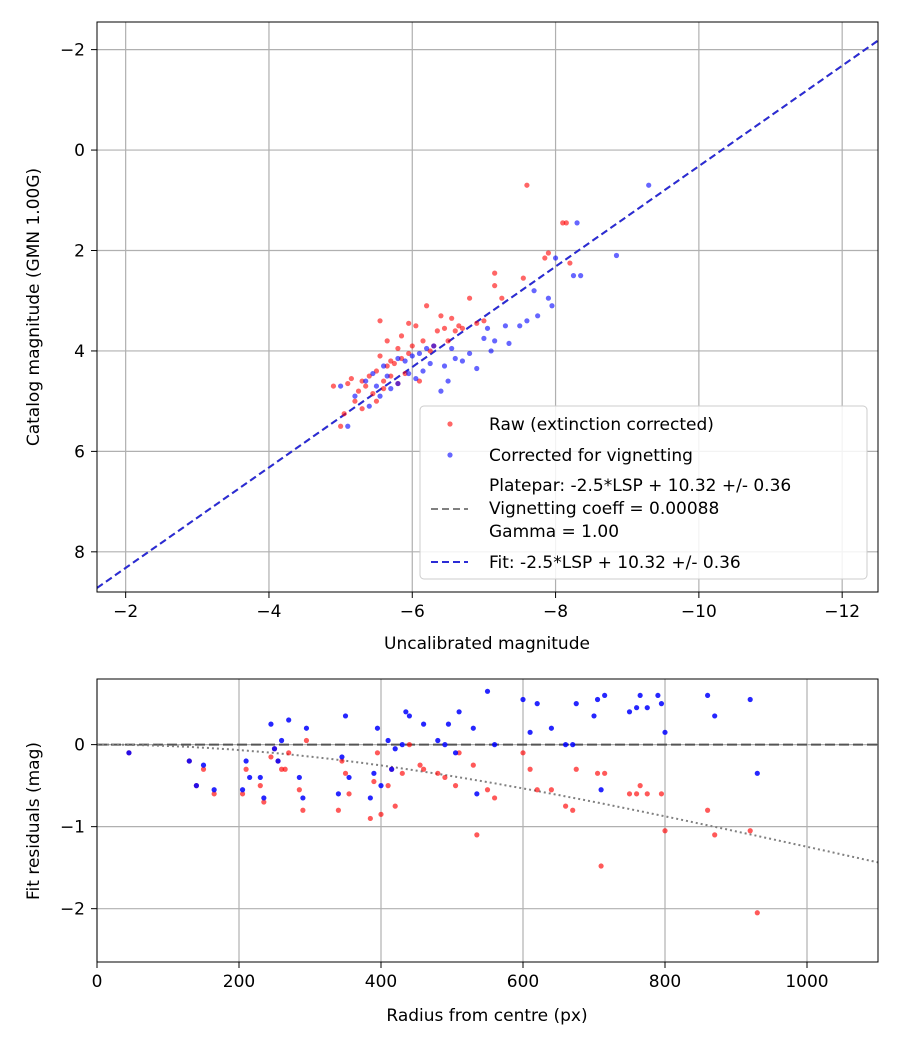 The width and height of the screenshot is (900, 1050). What do you see at coordinates (554, 532) in the screenshot?
I see `legend-gamma-label: Gamma = 1.00` at bounding box center [554, 532].